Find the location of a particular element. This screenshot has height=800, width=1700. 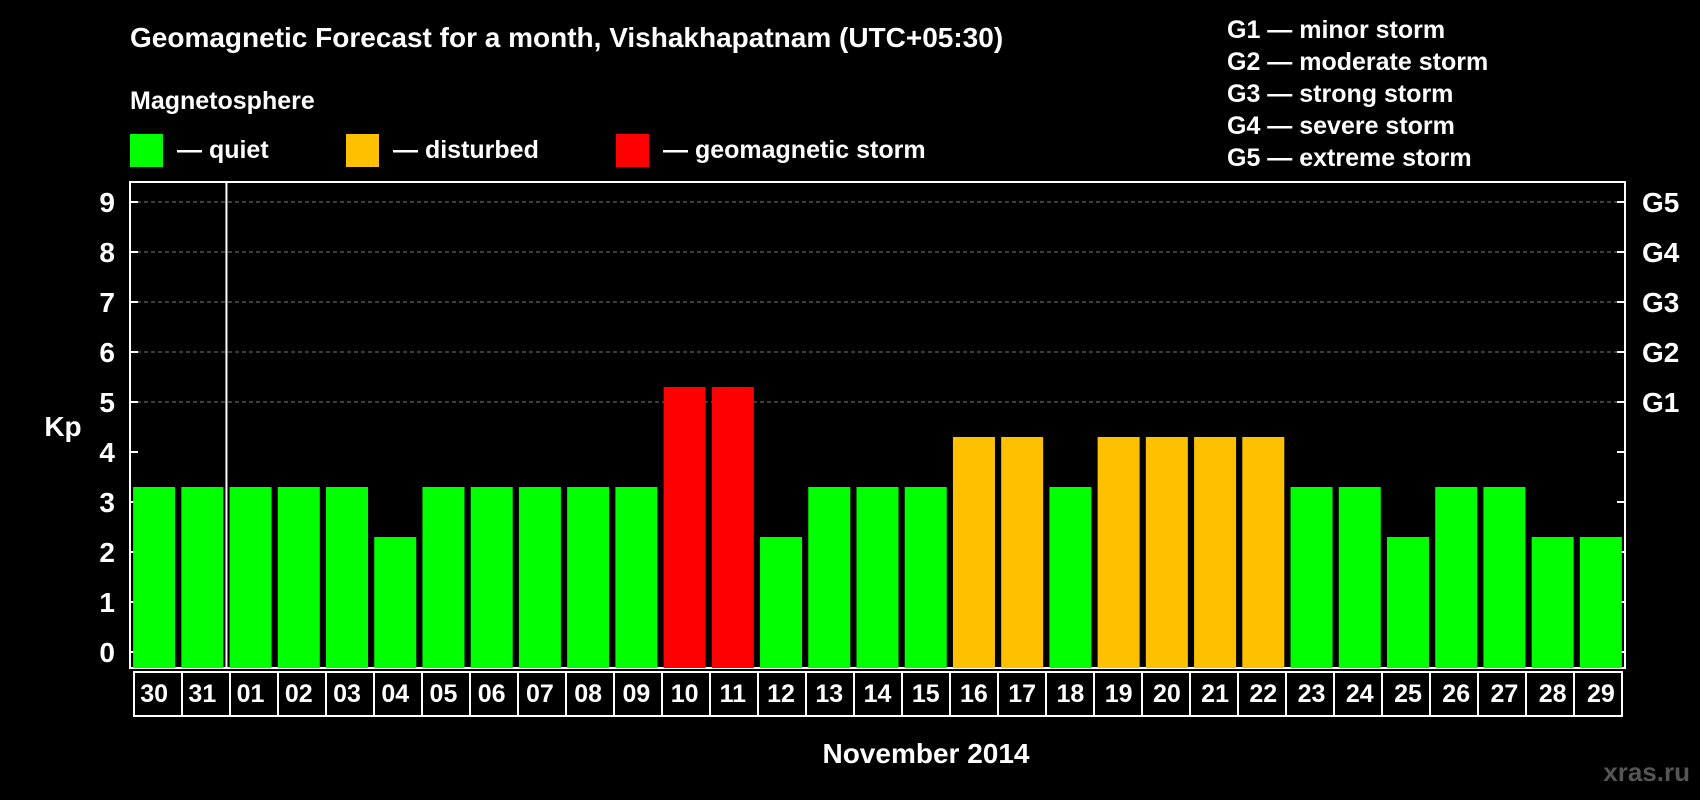

y-axis-label: Kp is located at coordinates (62, 426).